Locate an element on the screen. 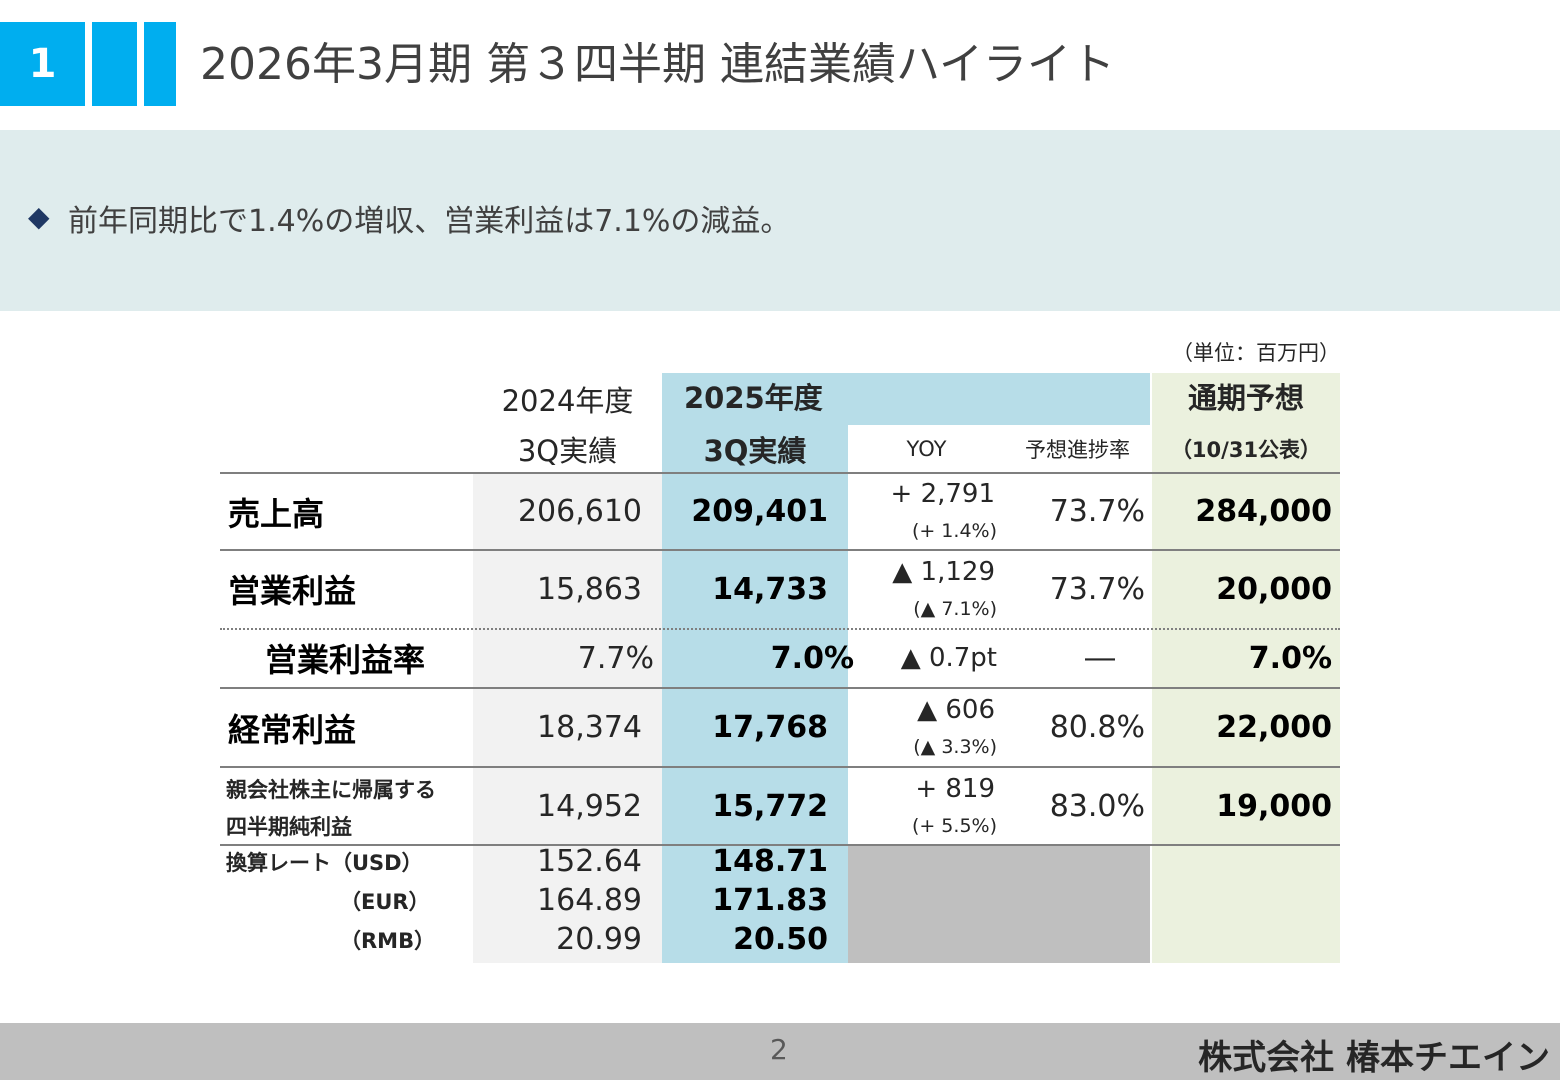 Image resolution: width=1560 pixels, height=1080 pixels. row-label: 営業利益率 is located at coordinates (345, 660).